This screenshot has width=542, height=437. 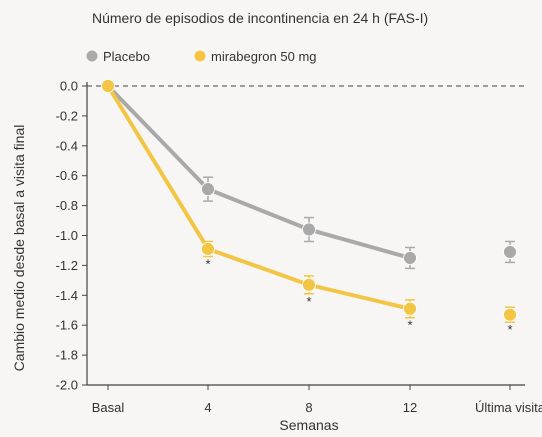 What do you see at coordinates (92, 56) in the screenshot?
I see `legend-marker-placebo` at bounding box center [92, 56].